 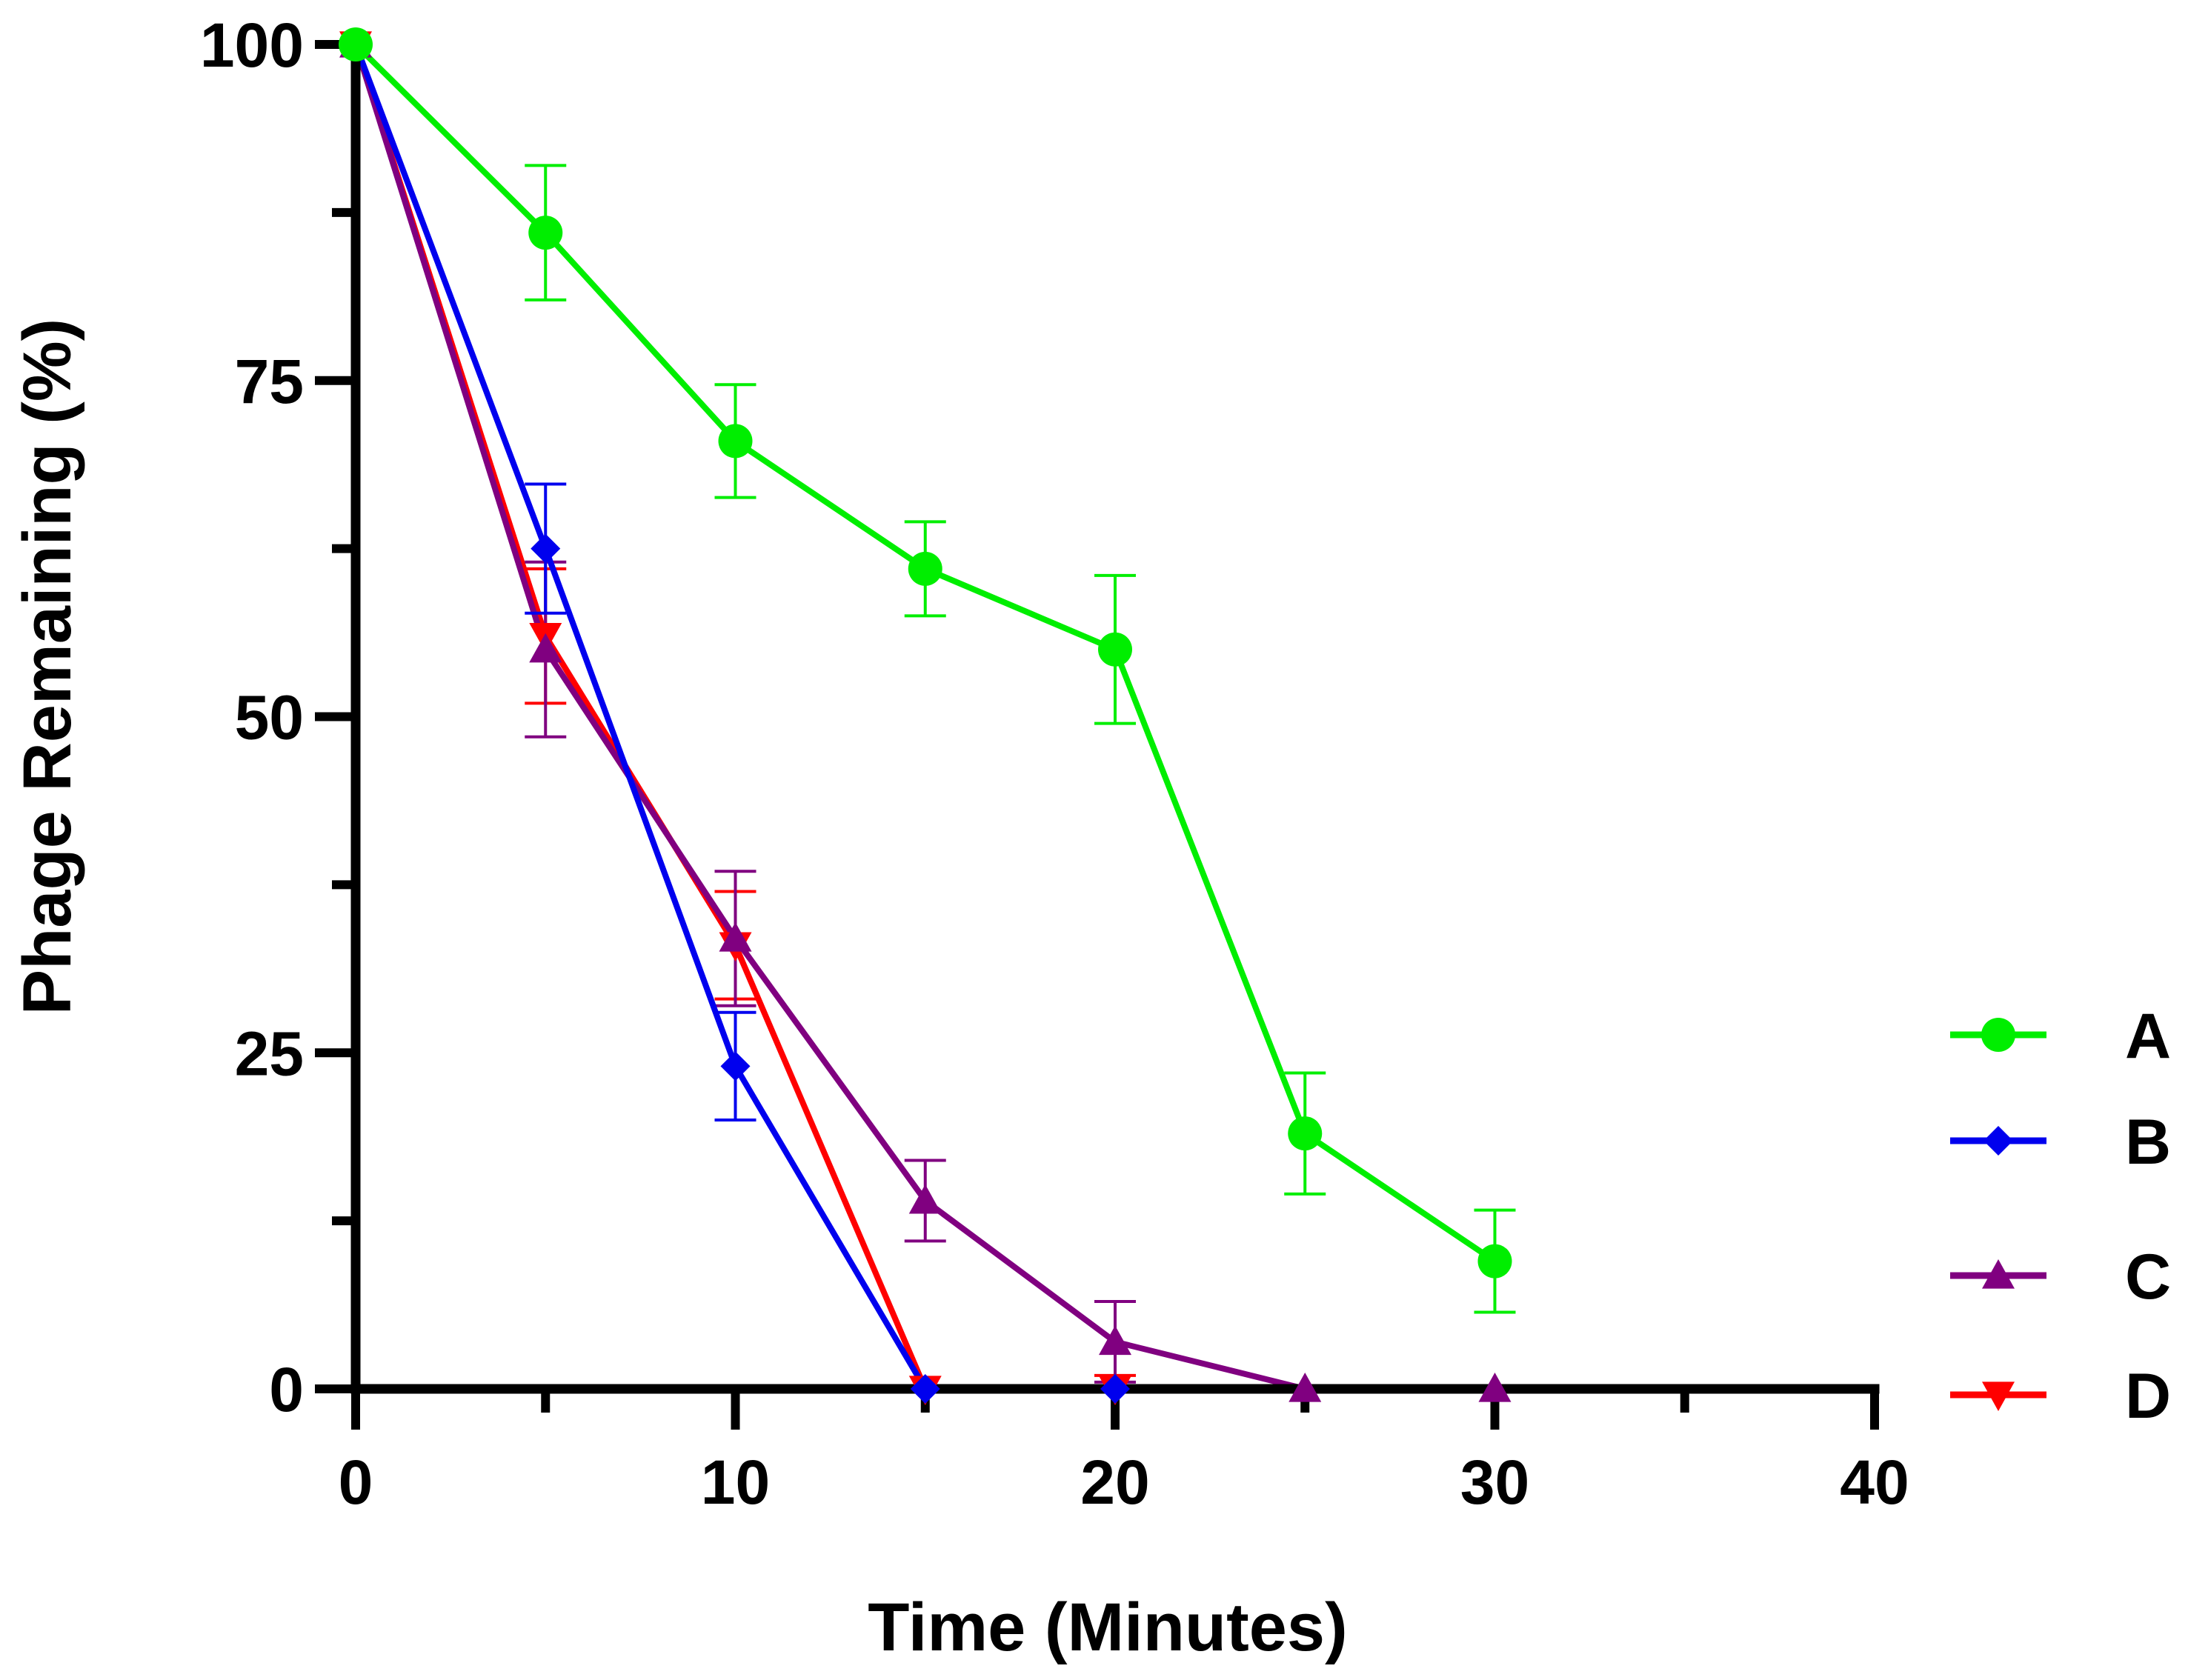 What do you see at coordinates (2061, 1396) in the screenshot?
I see `legend-item-d: D` at bounding box center [2061, 1396].